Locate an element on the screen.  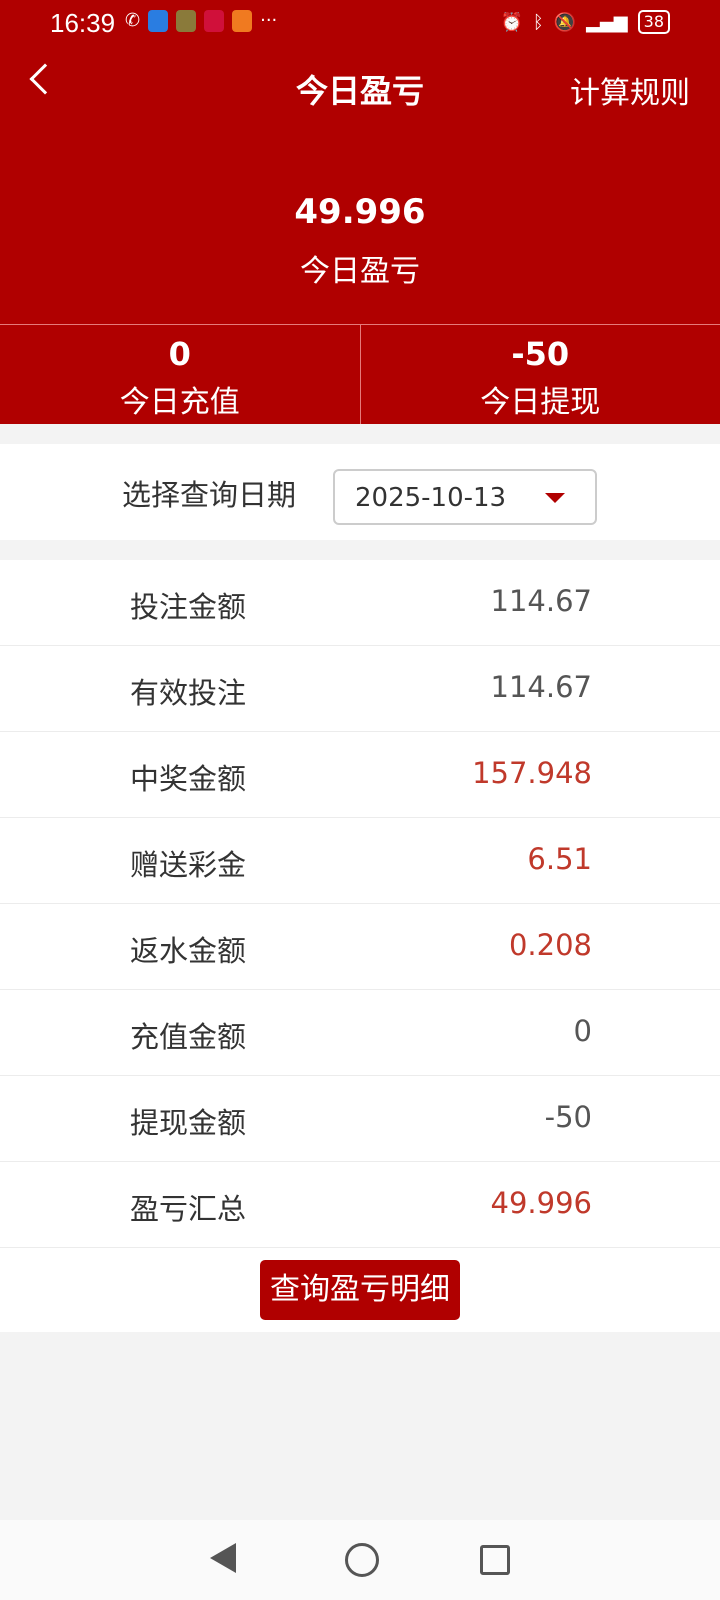
item-label: 盈亏汇总 is located at coordinates (188, 1209).